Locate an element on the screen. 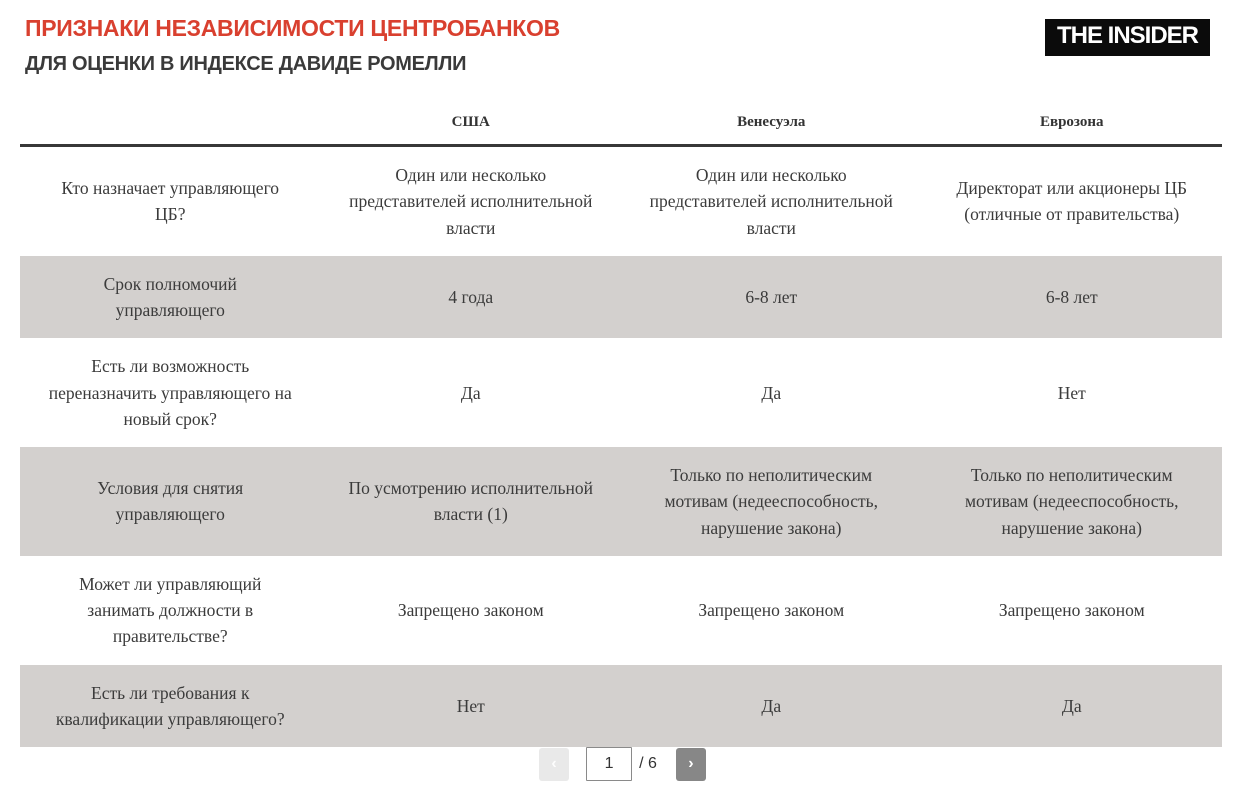  table-header: США Венесуэла Еврозона is located at coordinates (621, 126).